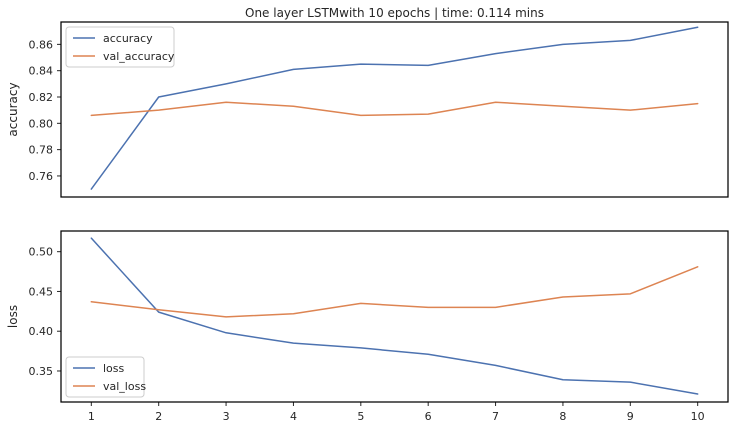 The width and height of the screenshot is (734, 430). Describe the element at coordinates (394, 292) in the screenshot. I see `series-line-val-loss` at that location.